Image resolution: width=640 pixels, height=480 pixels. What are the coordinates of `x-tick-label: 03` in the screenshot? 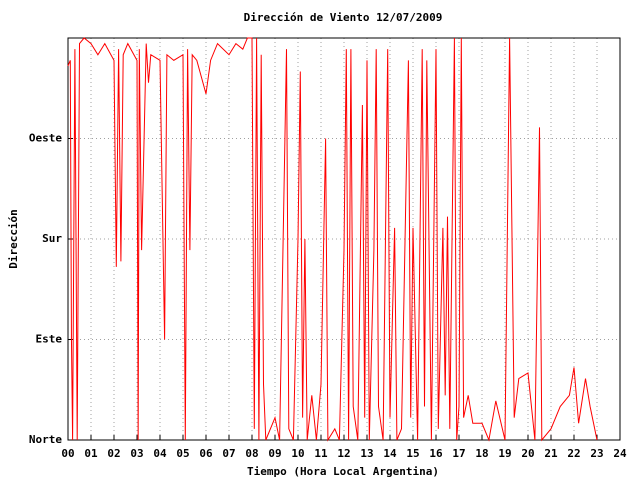 It's located at (136, 453).